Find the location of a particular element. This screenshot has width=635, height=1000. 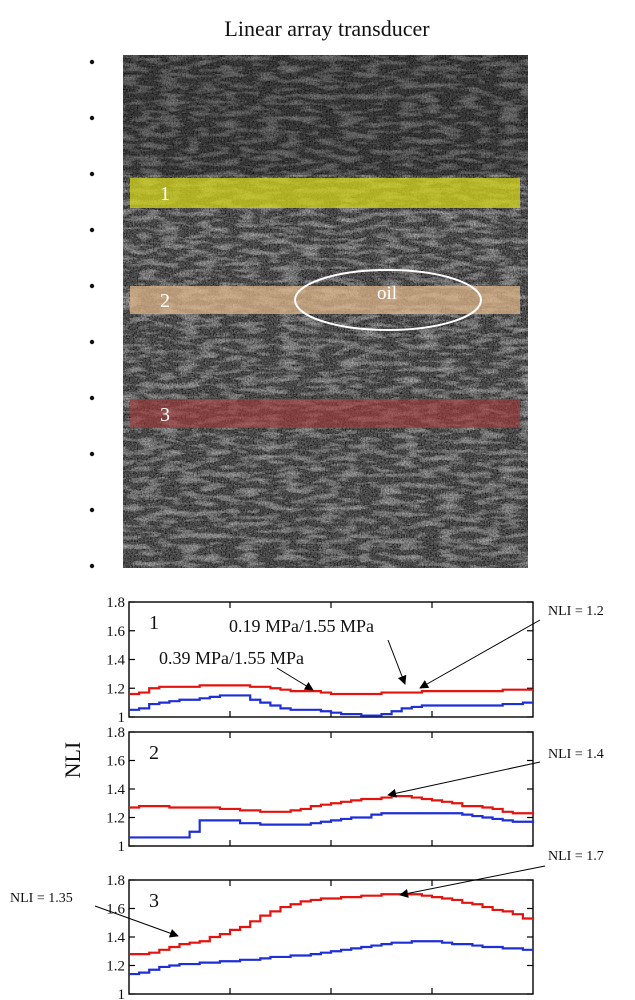

depth-scale-dots is located at coordinates (92, 314).